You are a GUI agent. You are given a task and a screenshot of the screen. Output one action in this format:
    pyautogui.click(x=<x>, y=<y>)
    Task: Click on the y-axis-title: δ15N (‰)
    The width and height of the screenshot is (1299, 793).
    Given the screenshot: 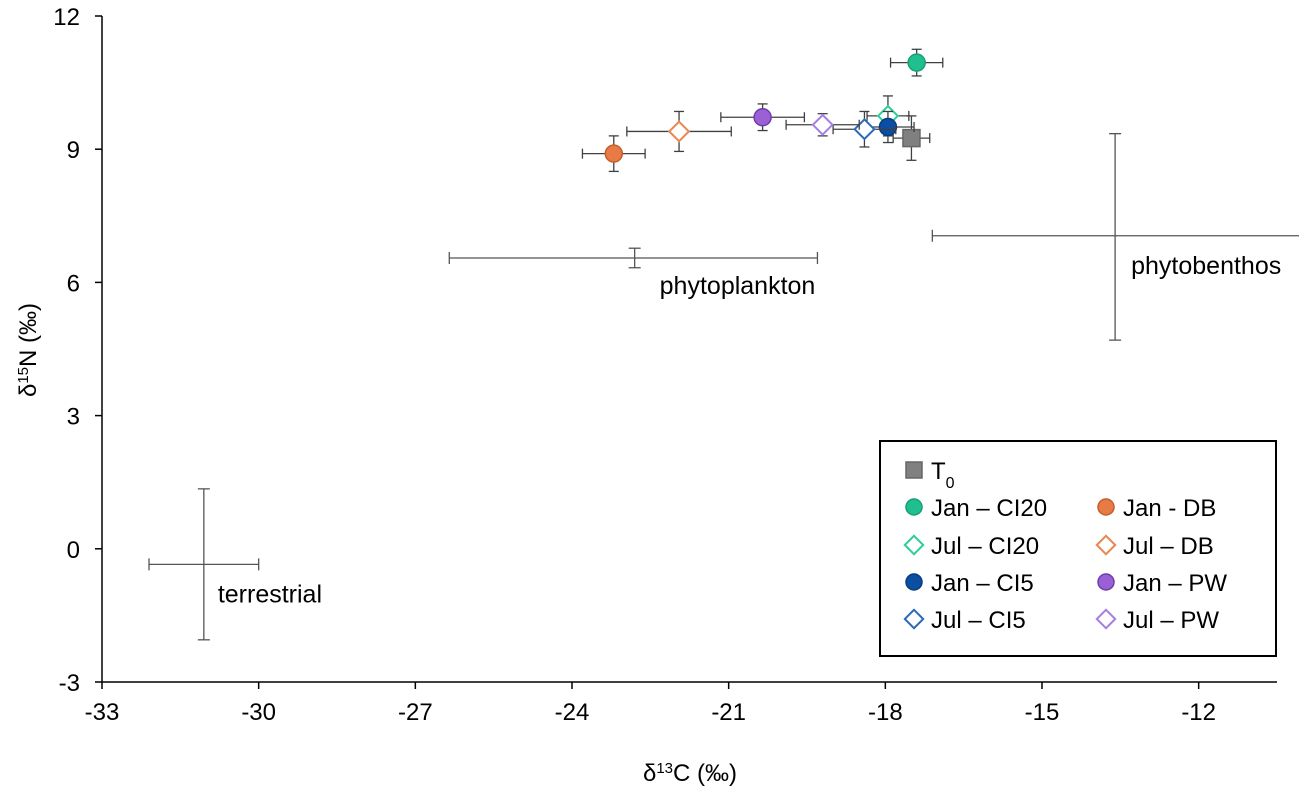 What is the action you would take?
    pyautogui.click(x=29, y=350)
    